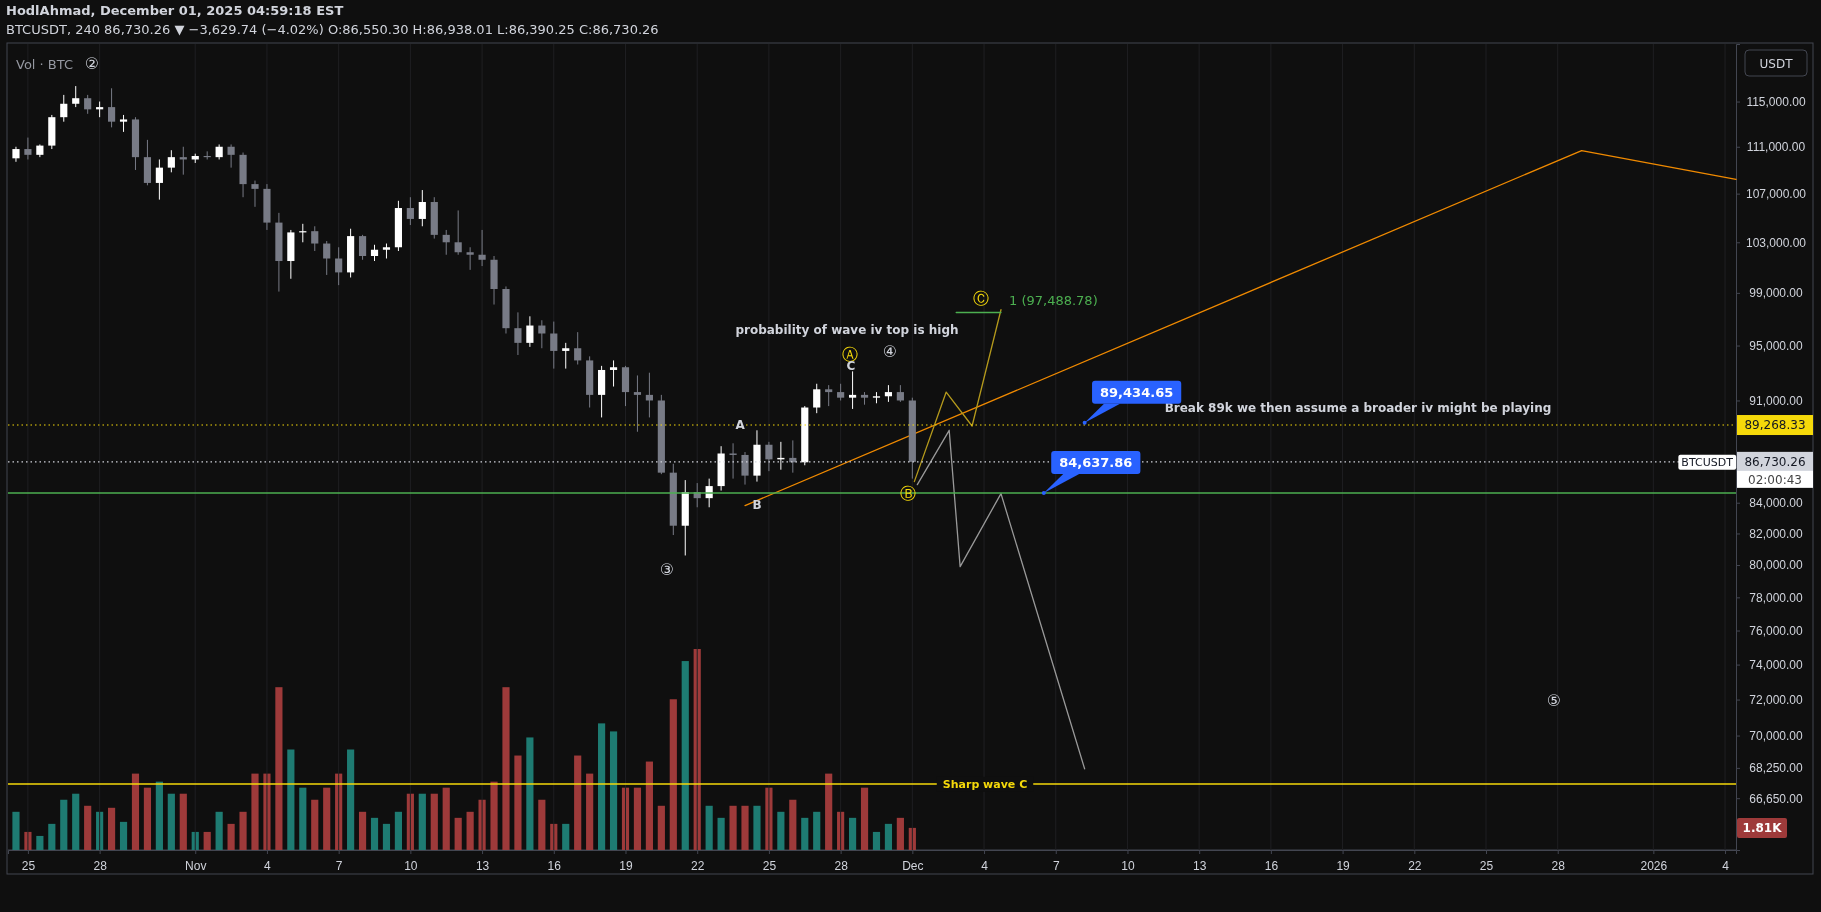 The image size is (1821, 912). Describe the element at coordinates (1554, 700) in the screenshot. I see `annotation: ⑤` at that location.